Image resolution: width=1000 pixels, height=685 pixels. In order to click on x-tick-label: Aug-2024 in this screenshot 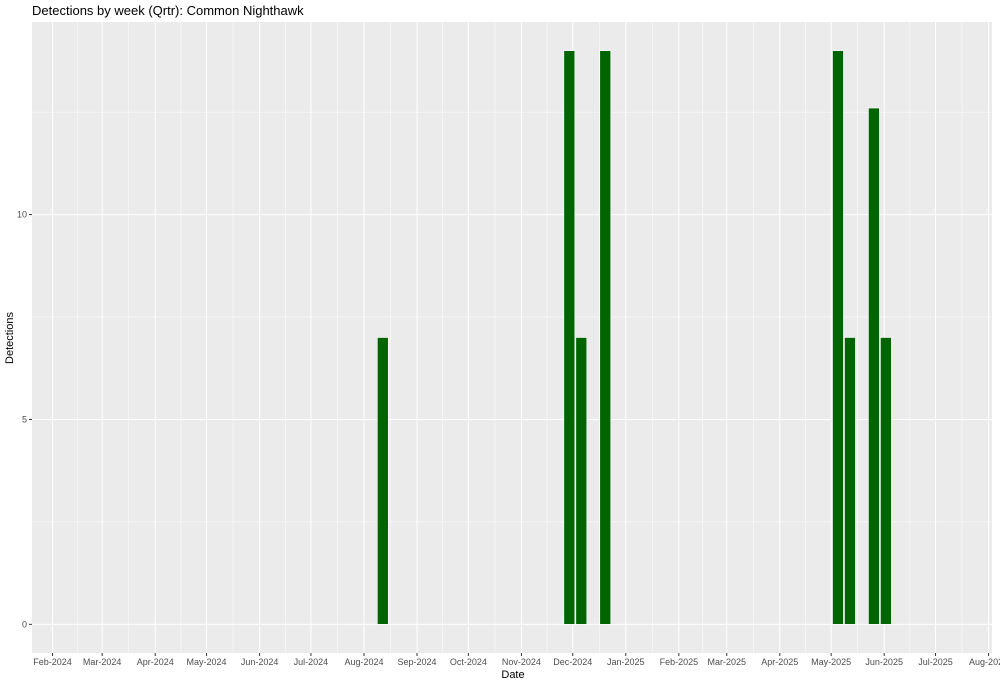, I will do `click(363, 662)`.